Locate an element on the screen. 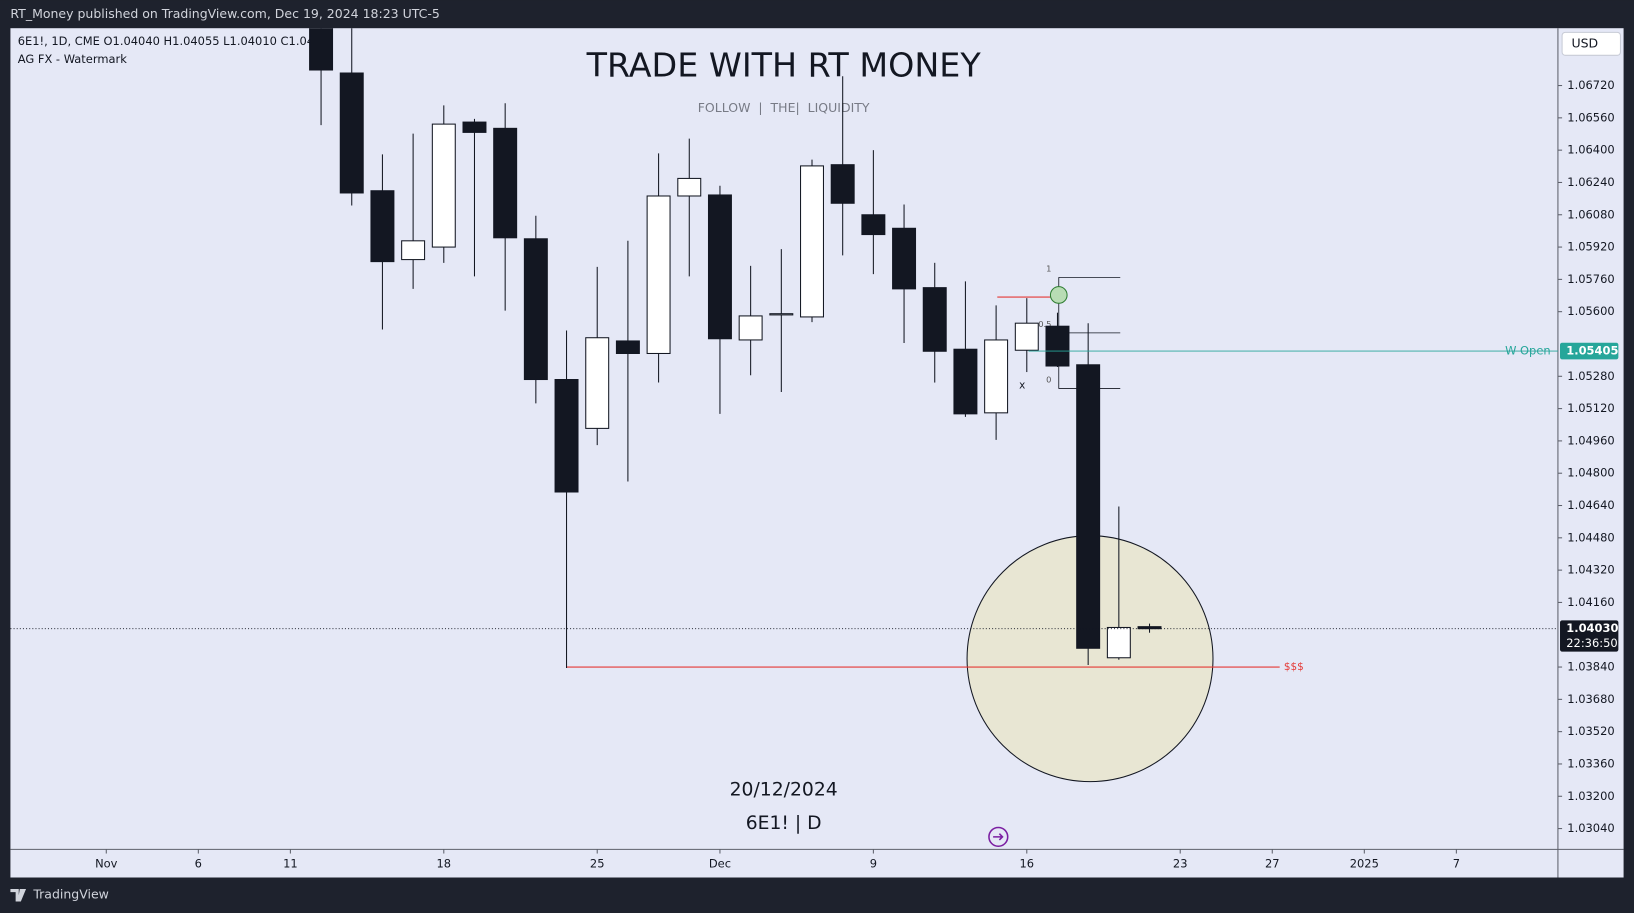  watermark-subtitle: FOLLOW | THE| LIQUIDITY is located at coordinates (784, 107).